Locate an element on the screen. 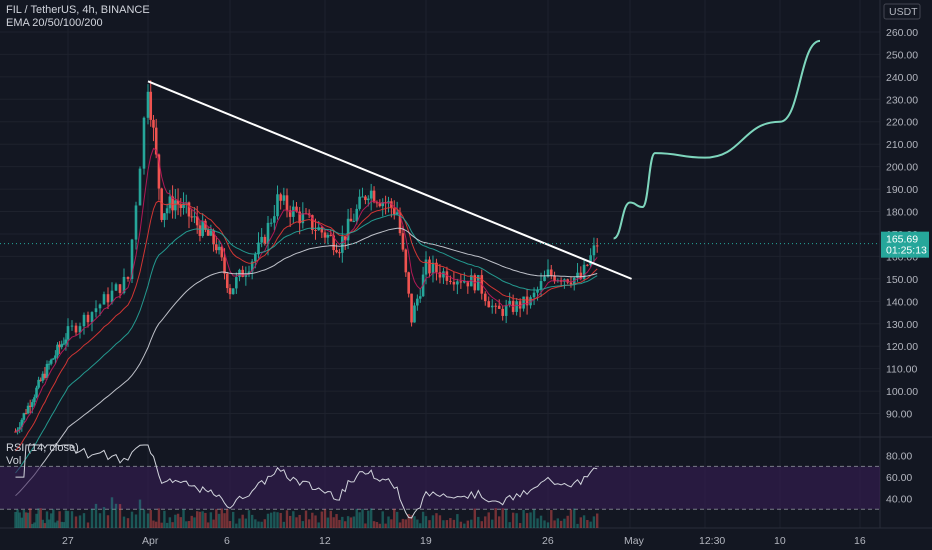 This screenshot has height=550, width=932. projection-curve is located at coordinates (717, 139).